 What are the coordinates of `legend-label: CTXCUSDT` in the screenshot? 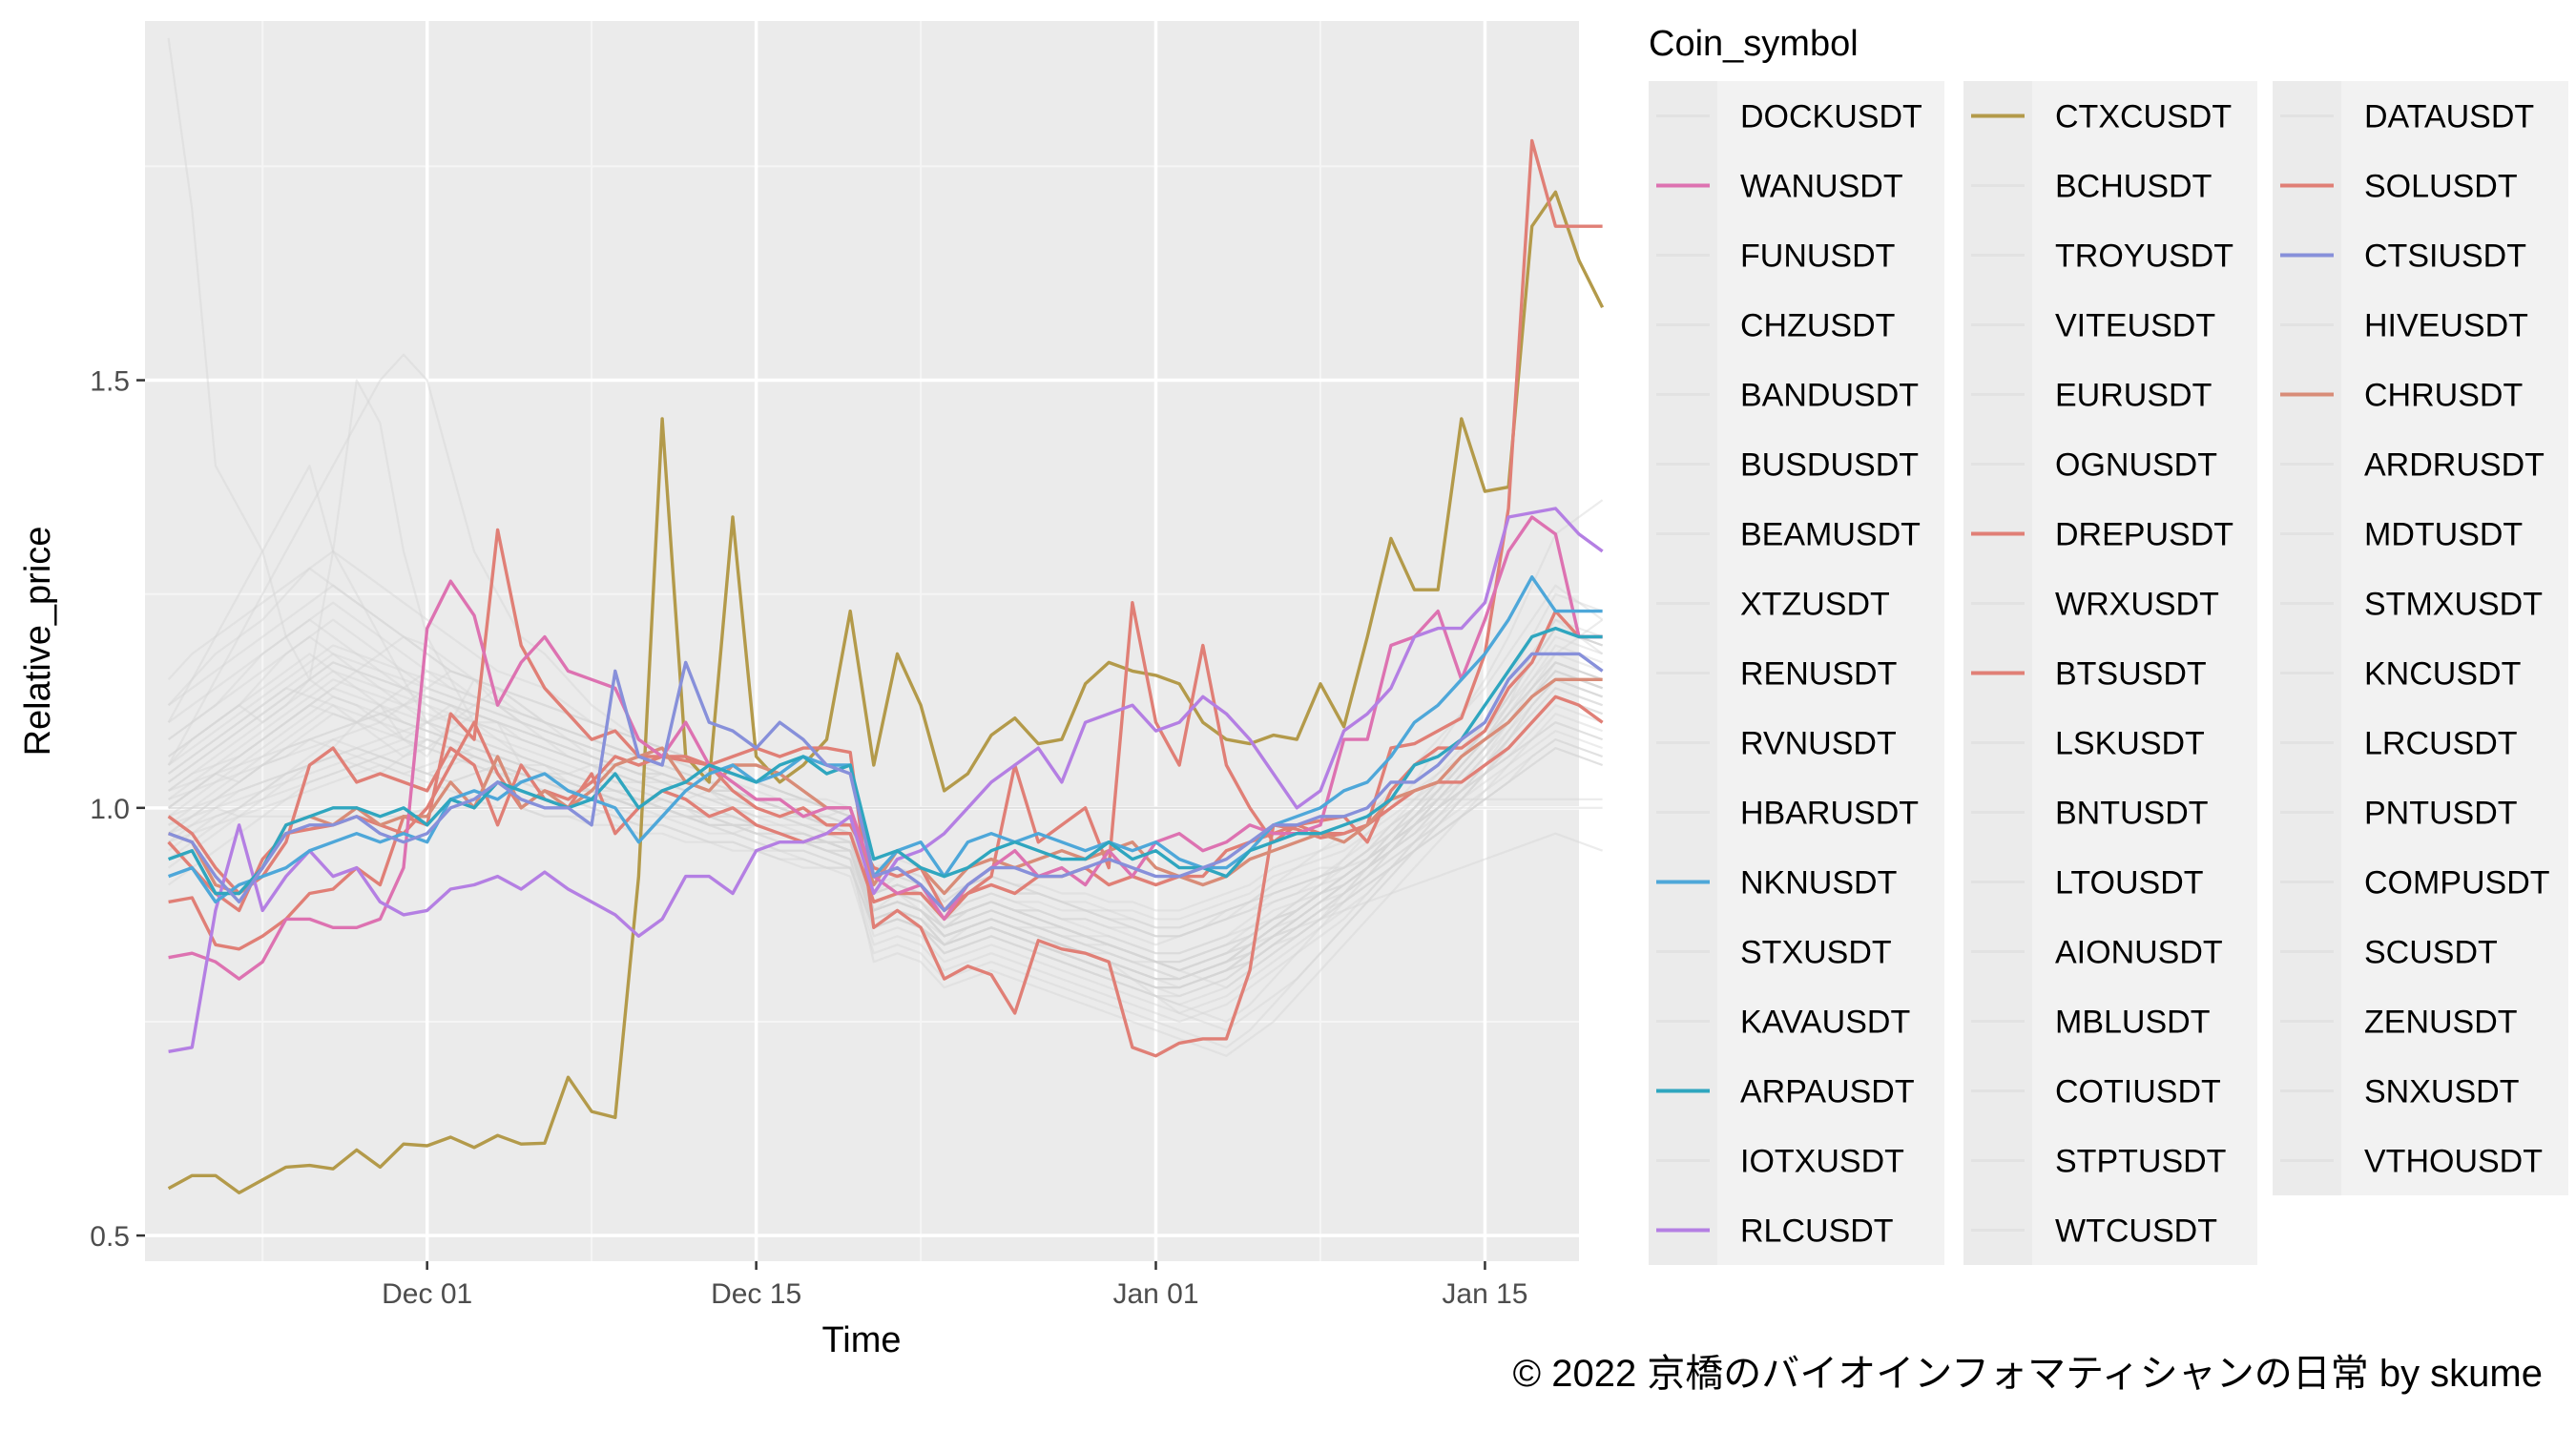 It's located at (2143, 117).